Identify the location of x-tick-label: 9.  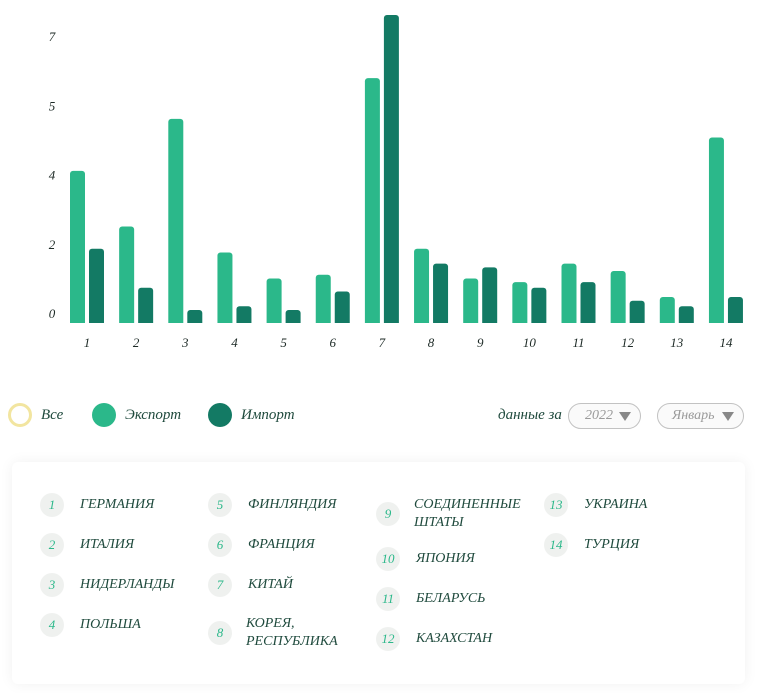
(480, 342).